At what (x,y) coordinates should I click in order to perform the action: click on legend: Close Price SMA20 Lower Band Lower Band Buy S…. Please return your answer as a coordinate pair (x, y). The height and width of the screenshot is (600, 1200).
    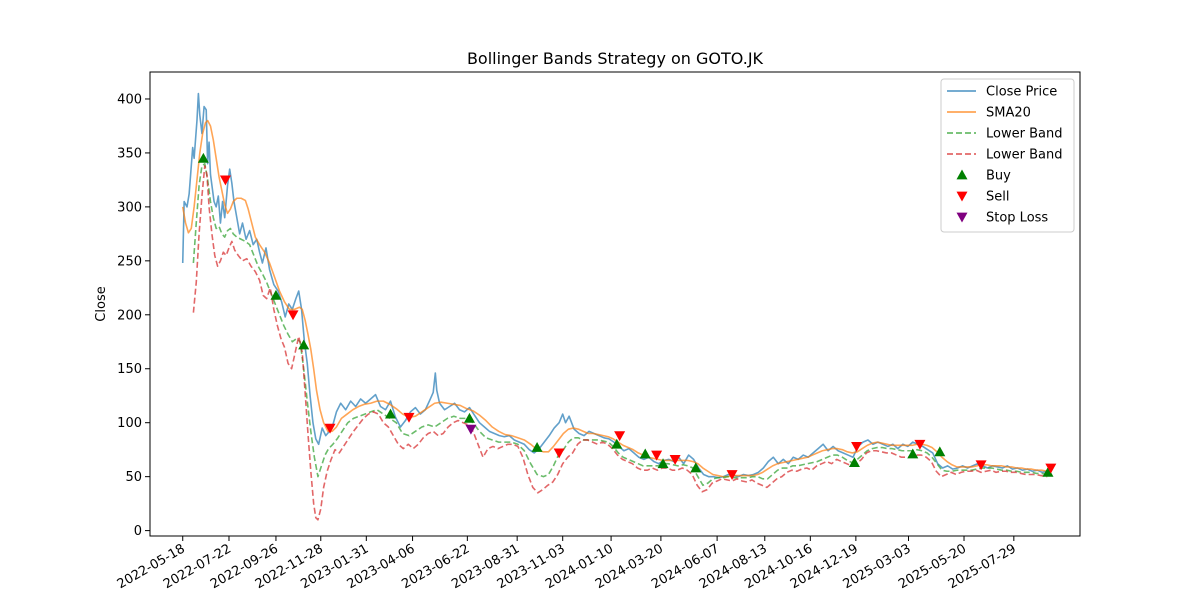
    Looking at the image, I should click on (1007, 155).